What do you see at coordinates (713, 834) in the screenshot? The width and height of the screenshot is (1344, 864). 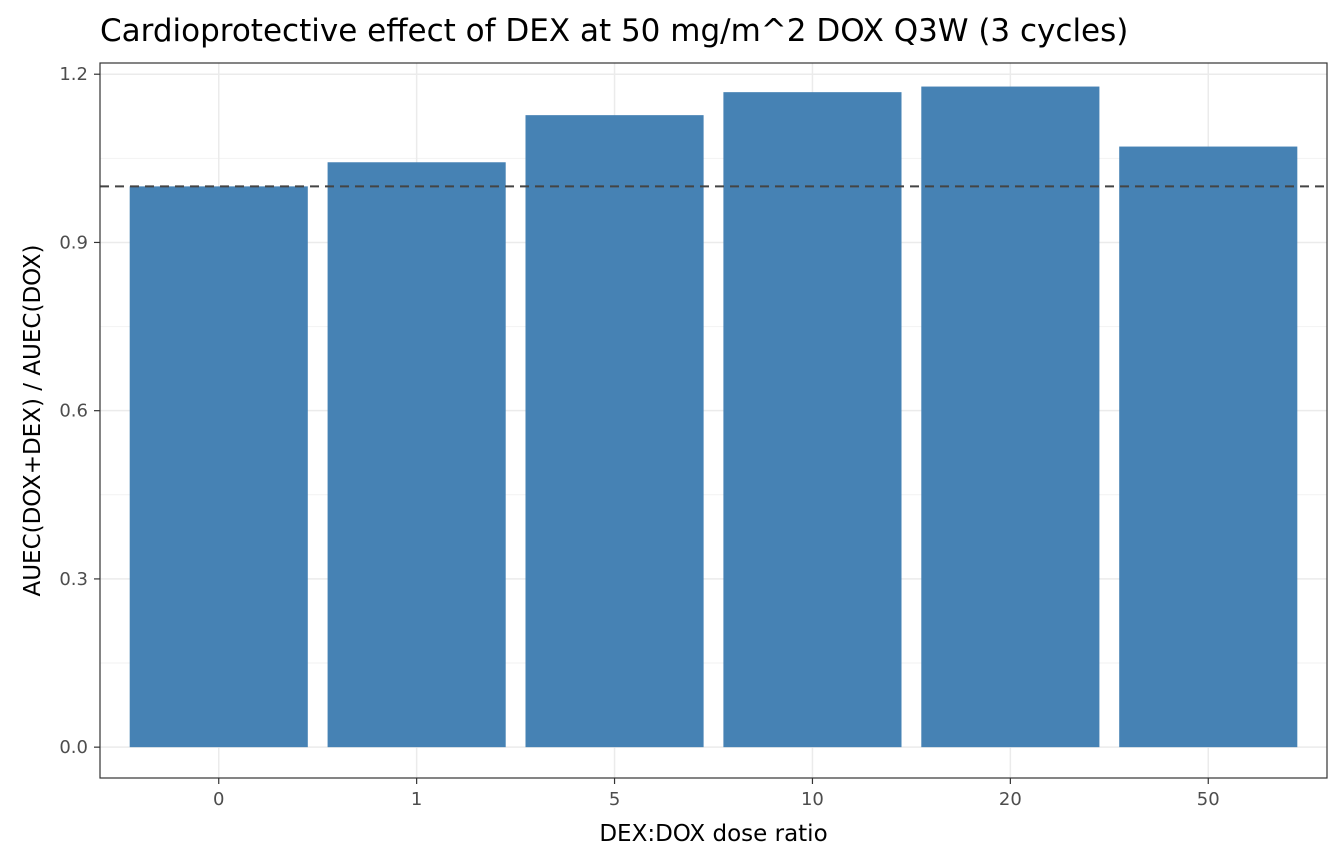 I see `x-axis-title: DEX:DOX dose ratio` at bounding box center [713, 834].